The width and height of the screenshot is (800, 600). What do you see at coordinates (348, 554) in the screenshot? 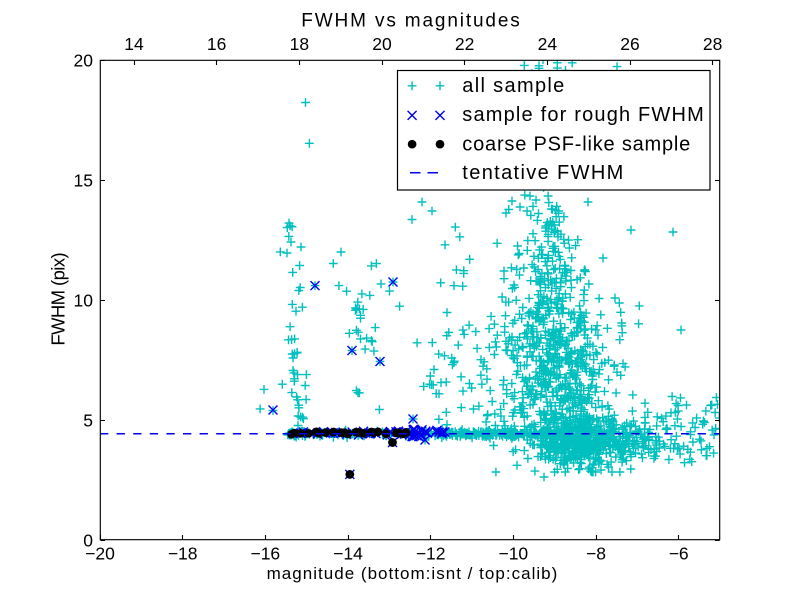
I see `svg-text: −14` at bounding box center [348, 554].